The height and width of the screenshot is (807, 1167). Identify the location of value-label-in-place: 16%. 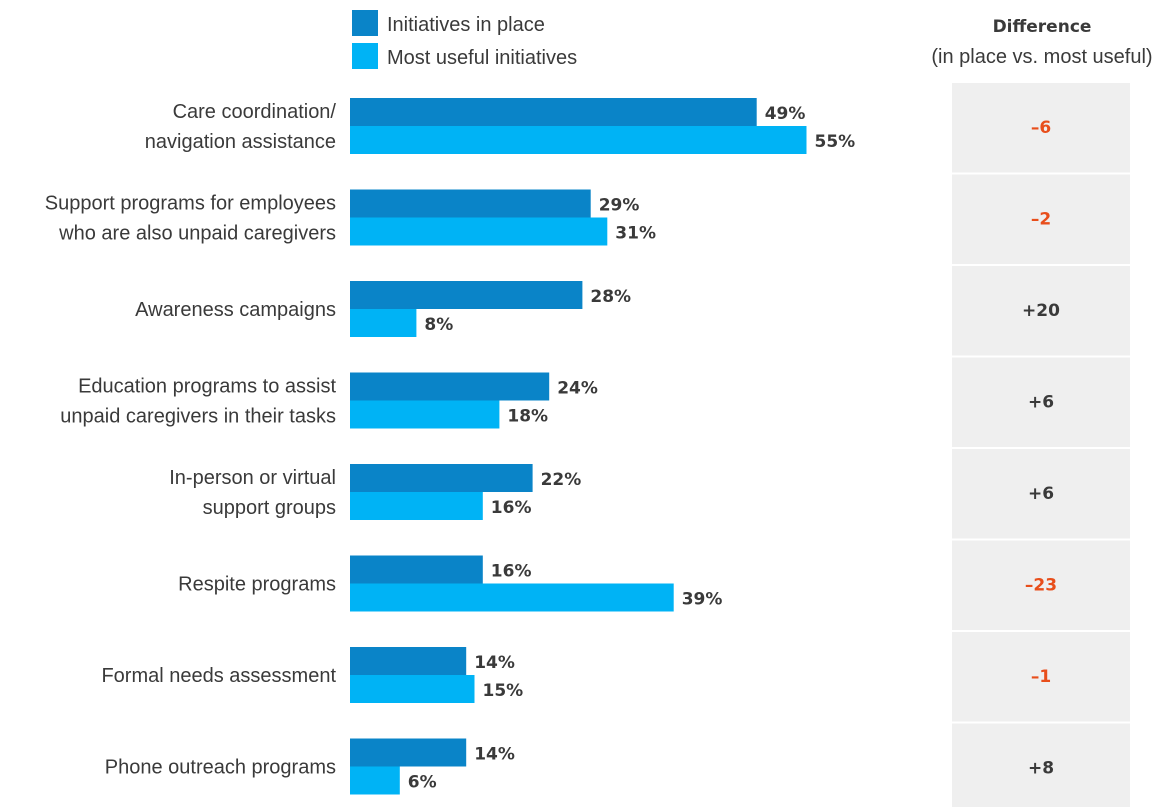
(511, 572).